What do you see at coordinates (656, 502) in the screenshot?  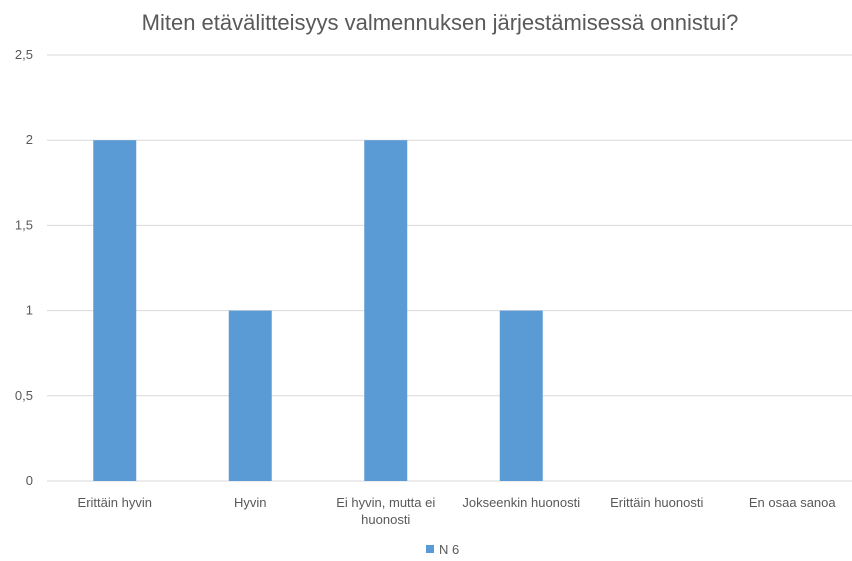 I see `x-tick-label: Erittäin huonosti` at bounding box center [656, 502].